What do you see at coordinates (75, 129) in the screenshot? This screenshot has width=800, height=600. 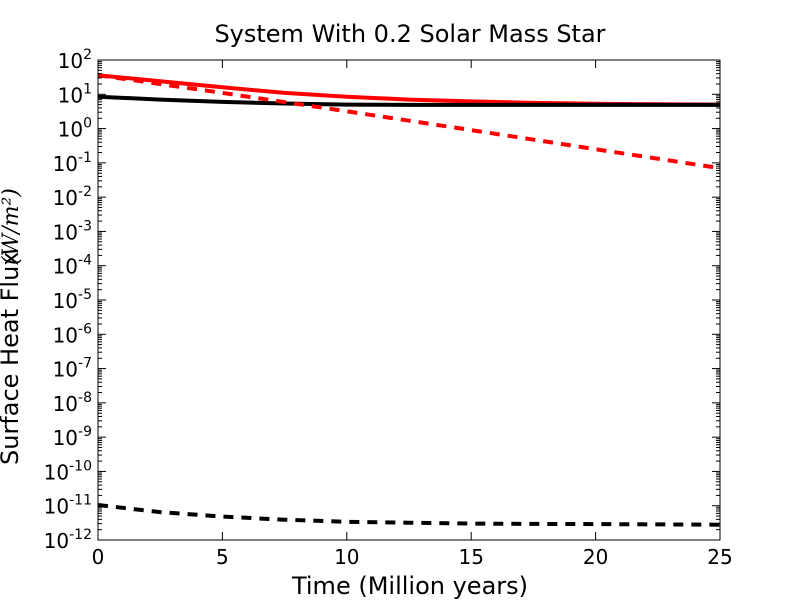 I see `y-tick-label: 10⁰` at bounding box center [75, 129].